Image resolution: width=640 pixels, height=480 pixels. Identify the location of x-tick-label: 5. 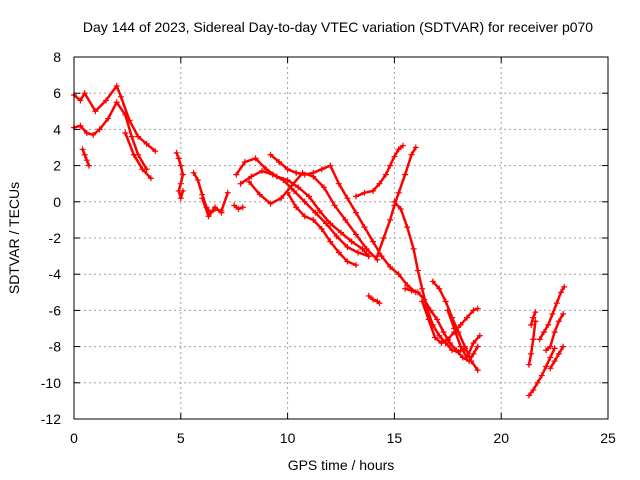
(181, 438).